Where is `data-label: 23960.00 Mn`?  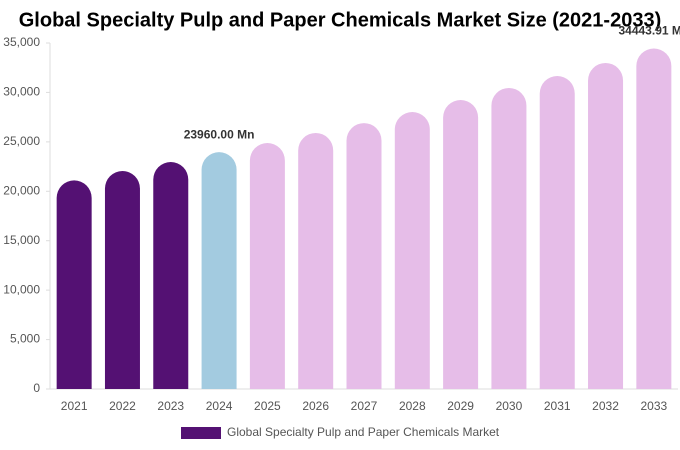
data-label: 23960.00 Mn is located at coordinates (219, 134).